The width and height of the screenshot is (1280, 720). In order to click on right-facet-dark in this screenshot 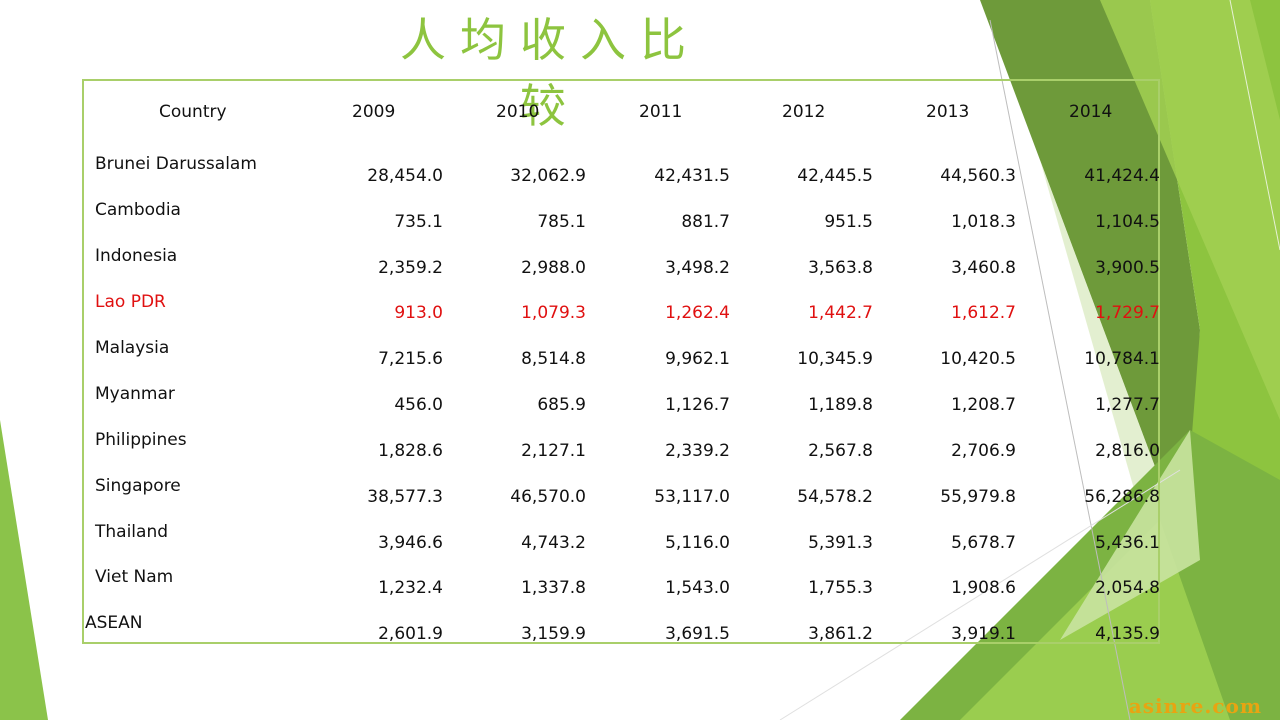, I will do `click(1090, 280)`.